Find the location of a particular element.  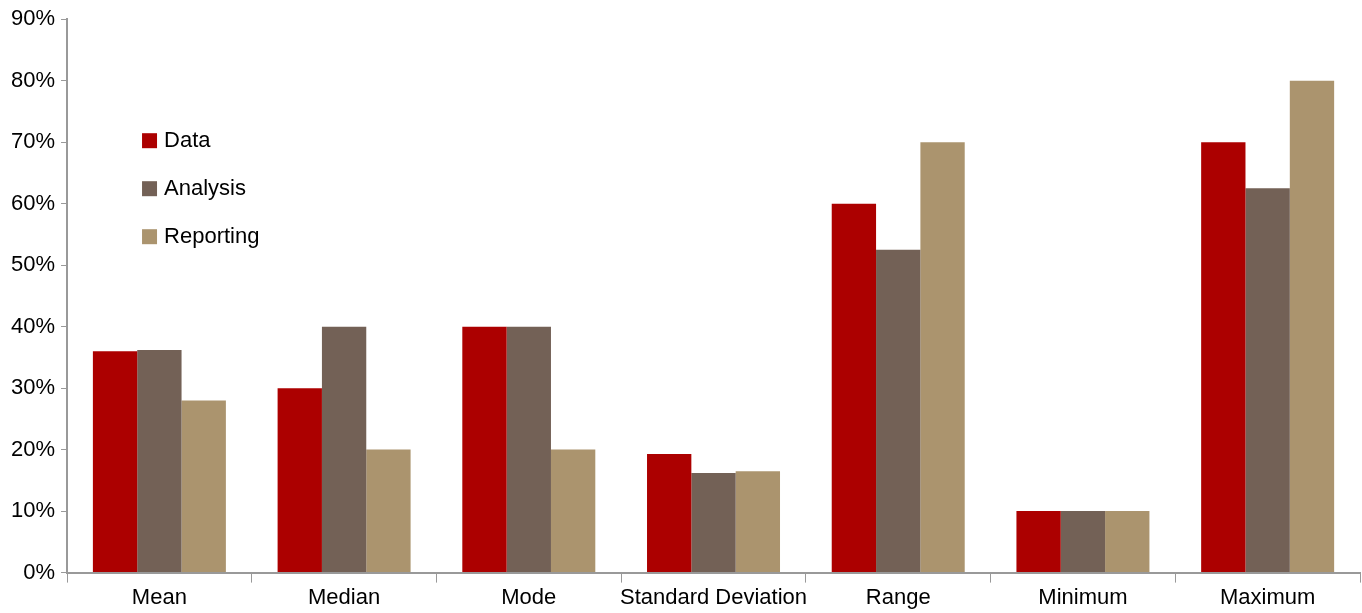

y-tick-label: 20% is located at coordinates (33, 448).